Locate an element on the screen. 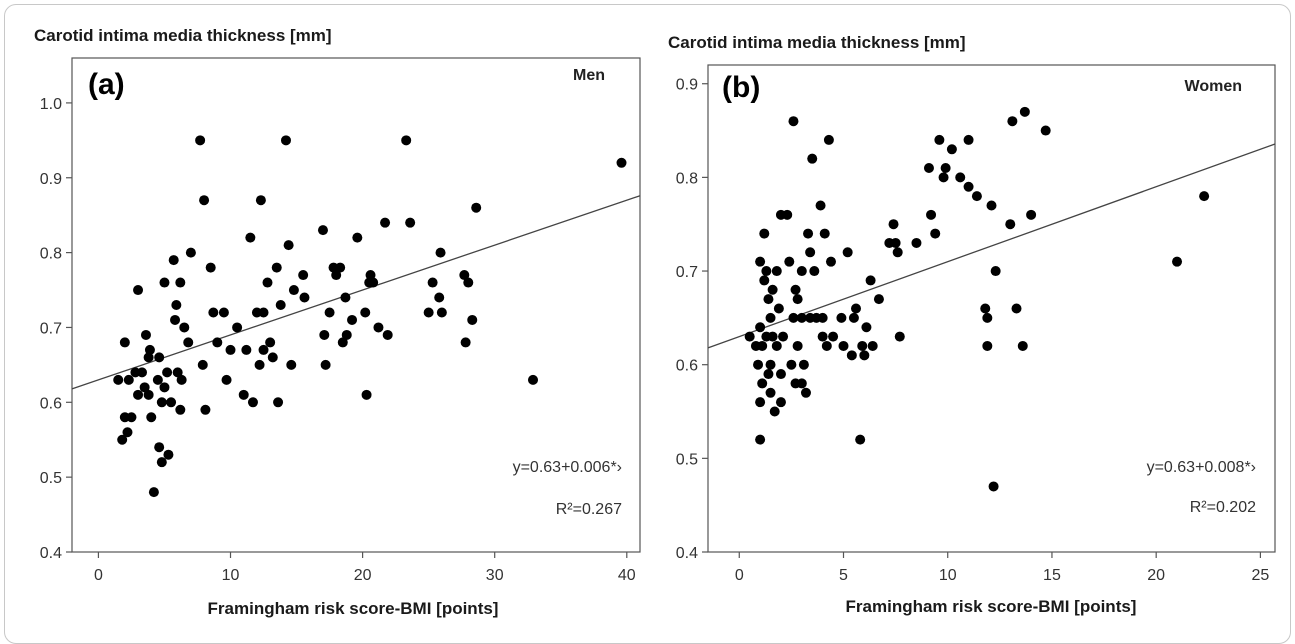 The height and width of the screenshot is (644, 1295). group-label: Women is located at coordinates (1213, 86).